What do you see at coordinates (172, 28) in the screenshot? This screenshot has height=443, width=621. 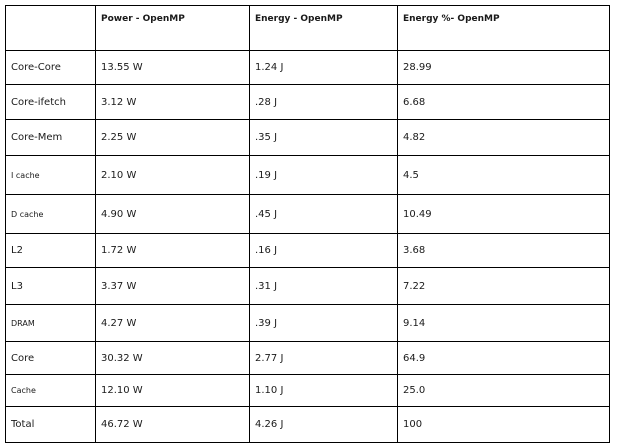 I see `header-cell-power: Power - OpenMP` at bounding box center [172, 28].